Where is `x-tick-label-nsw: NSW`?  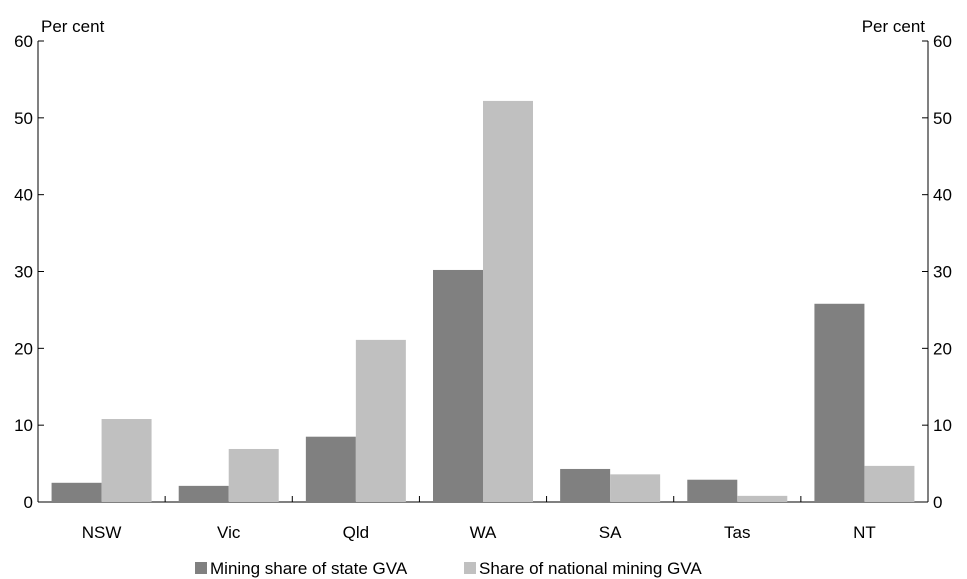
x-tick-label-nsw: NSW is located at coordinates (102, 532).